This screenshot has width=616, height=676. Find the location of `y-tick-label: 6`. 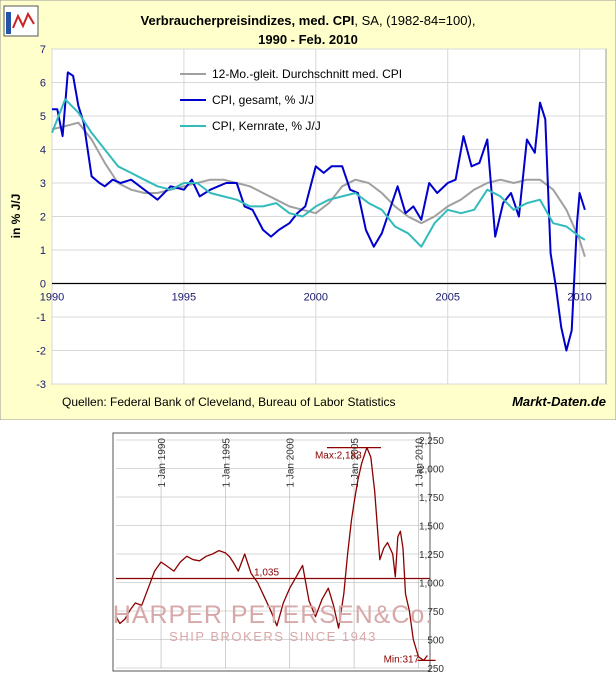

y-tick-label: 6 is located at coordinates (43, 84).